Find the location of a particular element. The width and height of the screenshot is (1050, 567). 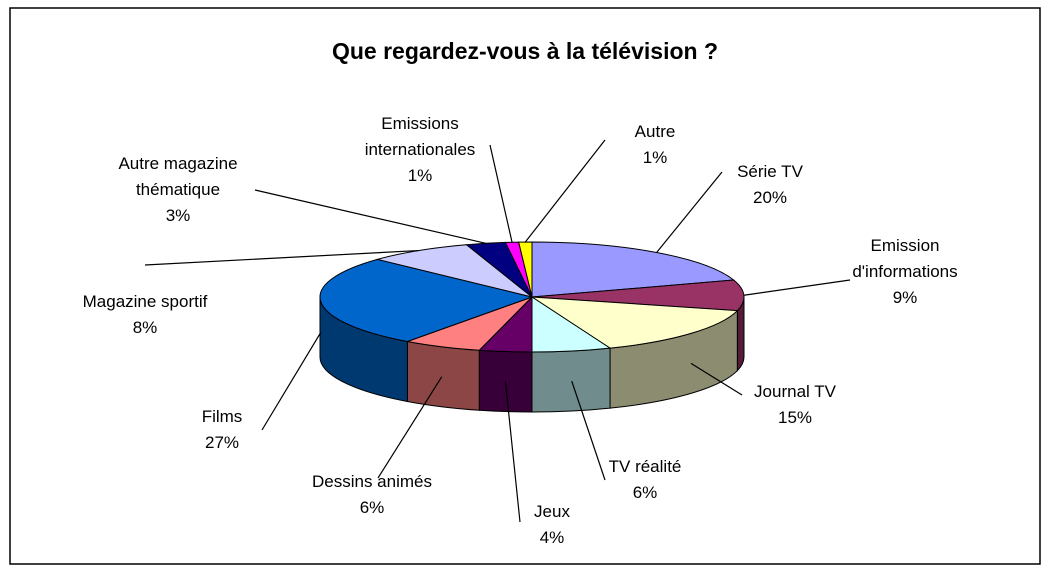

category-label: Série TV is located at coordinates (770, 171).